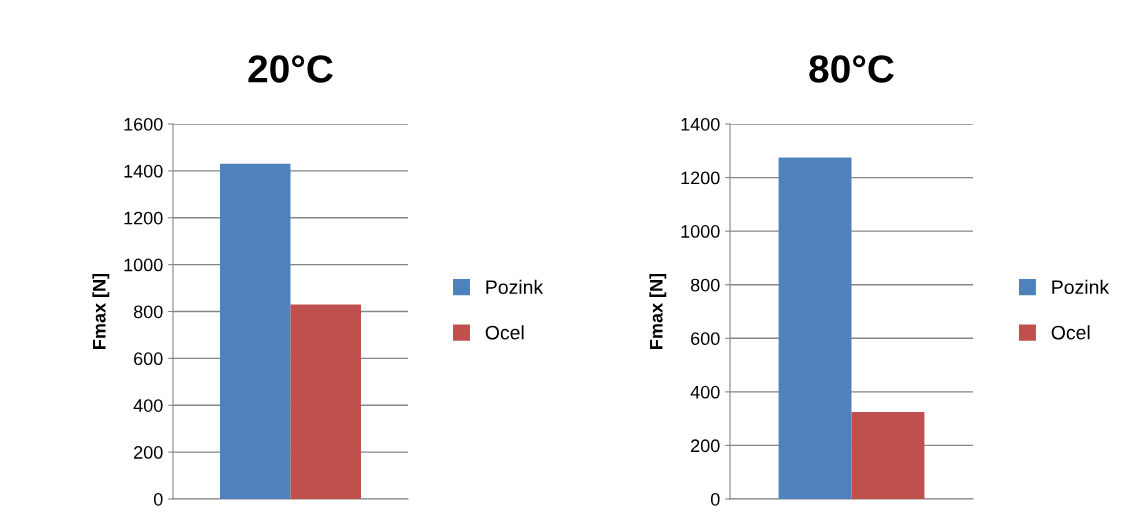  I want to click on chart-title: 80°C, so click(851, 69).